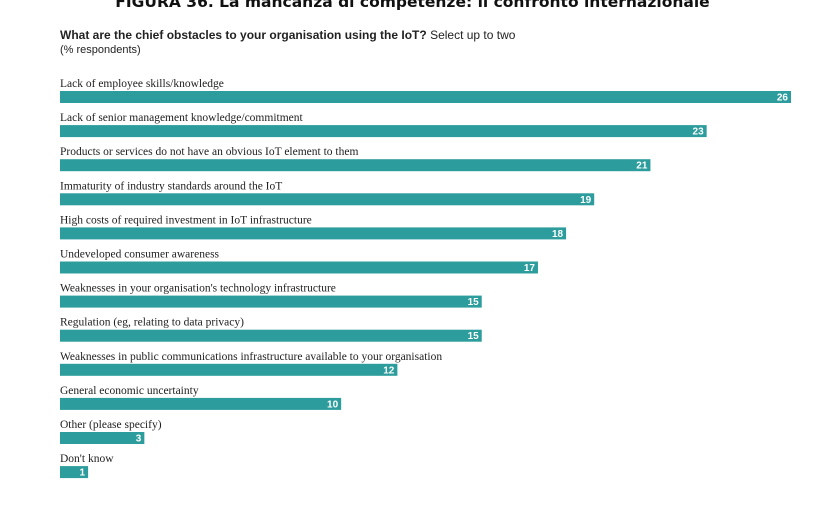 This screenshot has width=825, height=510. Describe the element at coordinates (140, 255) in the screenshot. I see `category-label: Undeveloped consumer awareness` at that location.